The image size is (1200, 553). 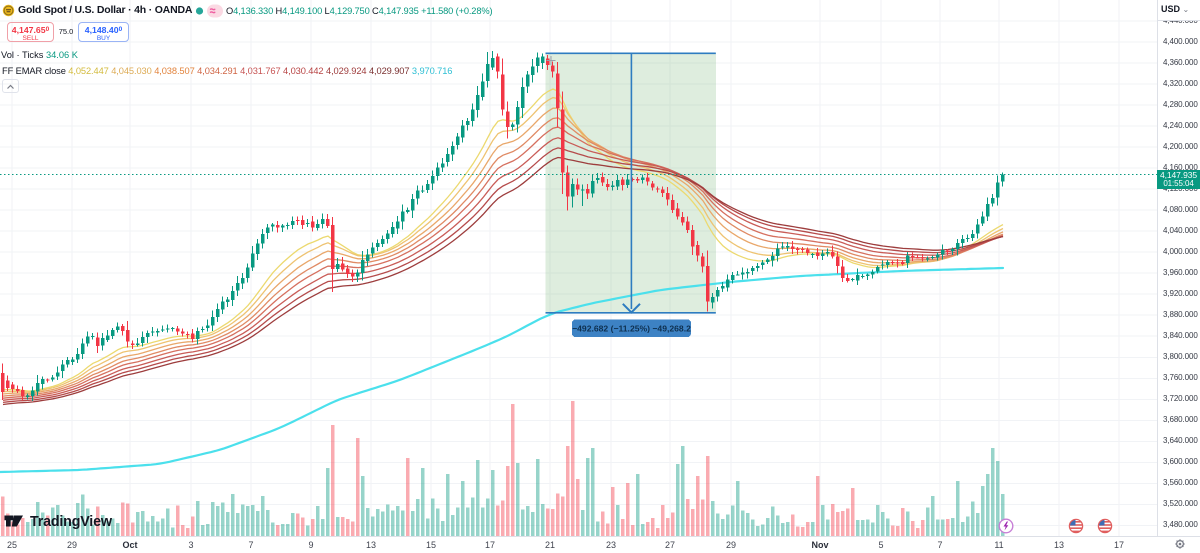 What do you see at coordinates (71, 522) in the screenshot?
I see `svg-text: TradingView` at bounding box center [71, 522].